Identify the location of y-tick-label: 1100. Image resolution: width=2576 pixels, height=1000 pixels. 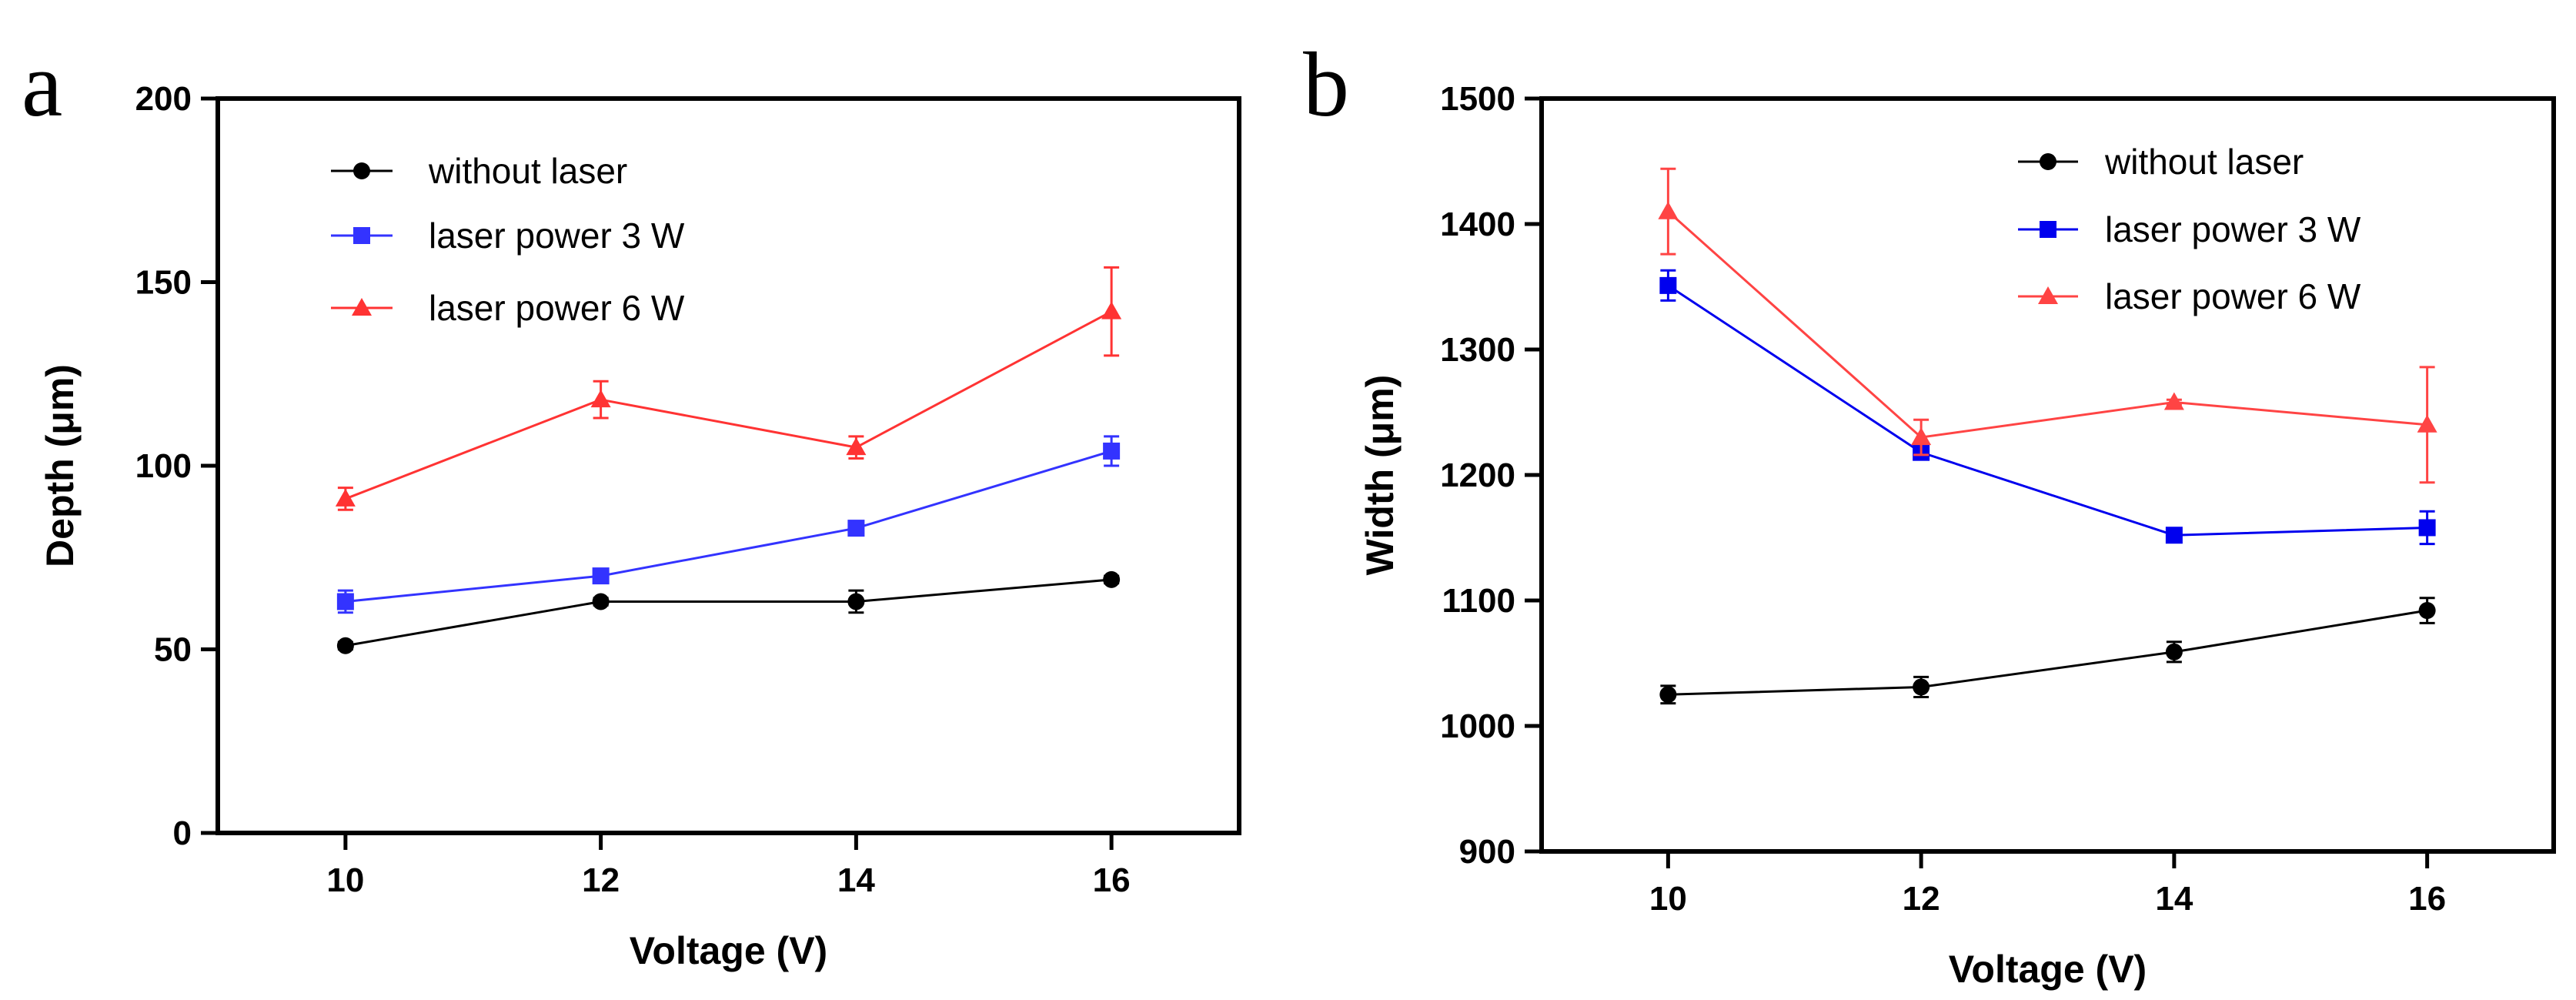
(1478, 601).